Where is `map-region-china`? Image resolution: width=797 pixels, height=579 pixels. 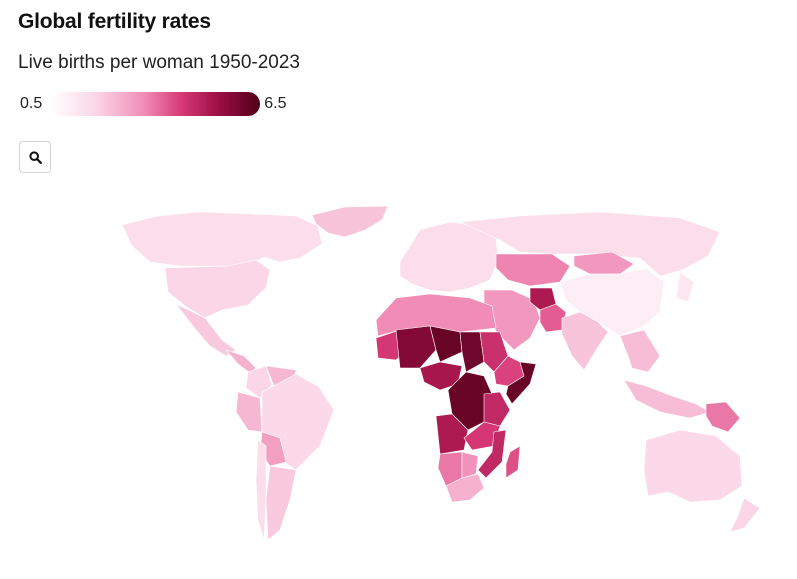 map-region-china is located at coordinates (612, 302).